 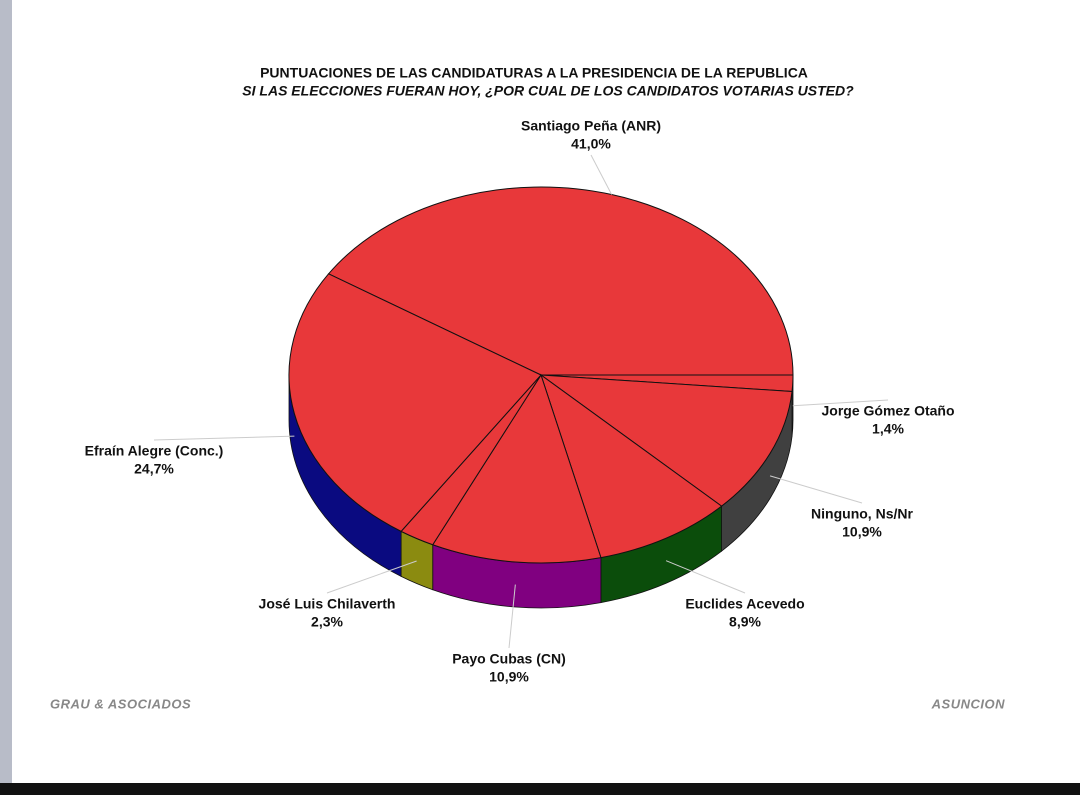 I want to click on side-bar, so click(x=6, y=397).